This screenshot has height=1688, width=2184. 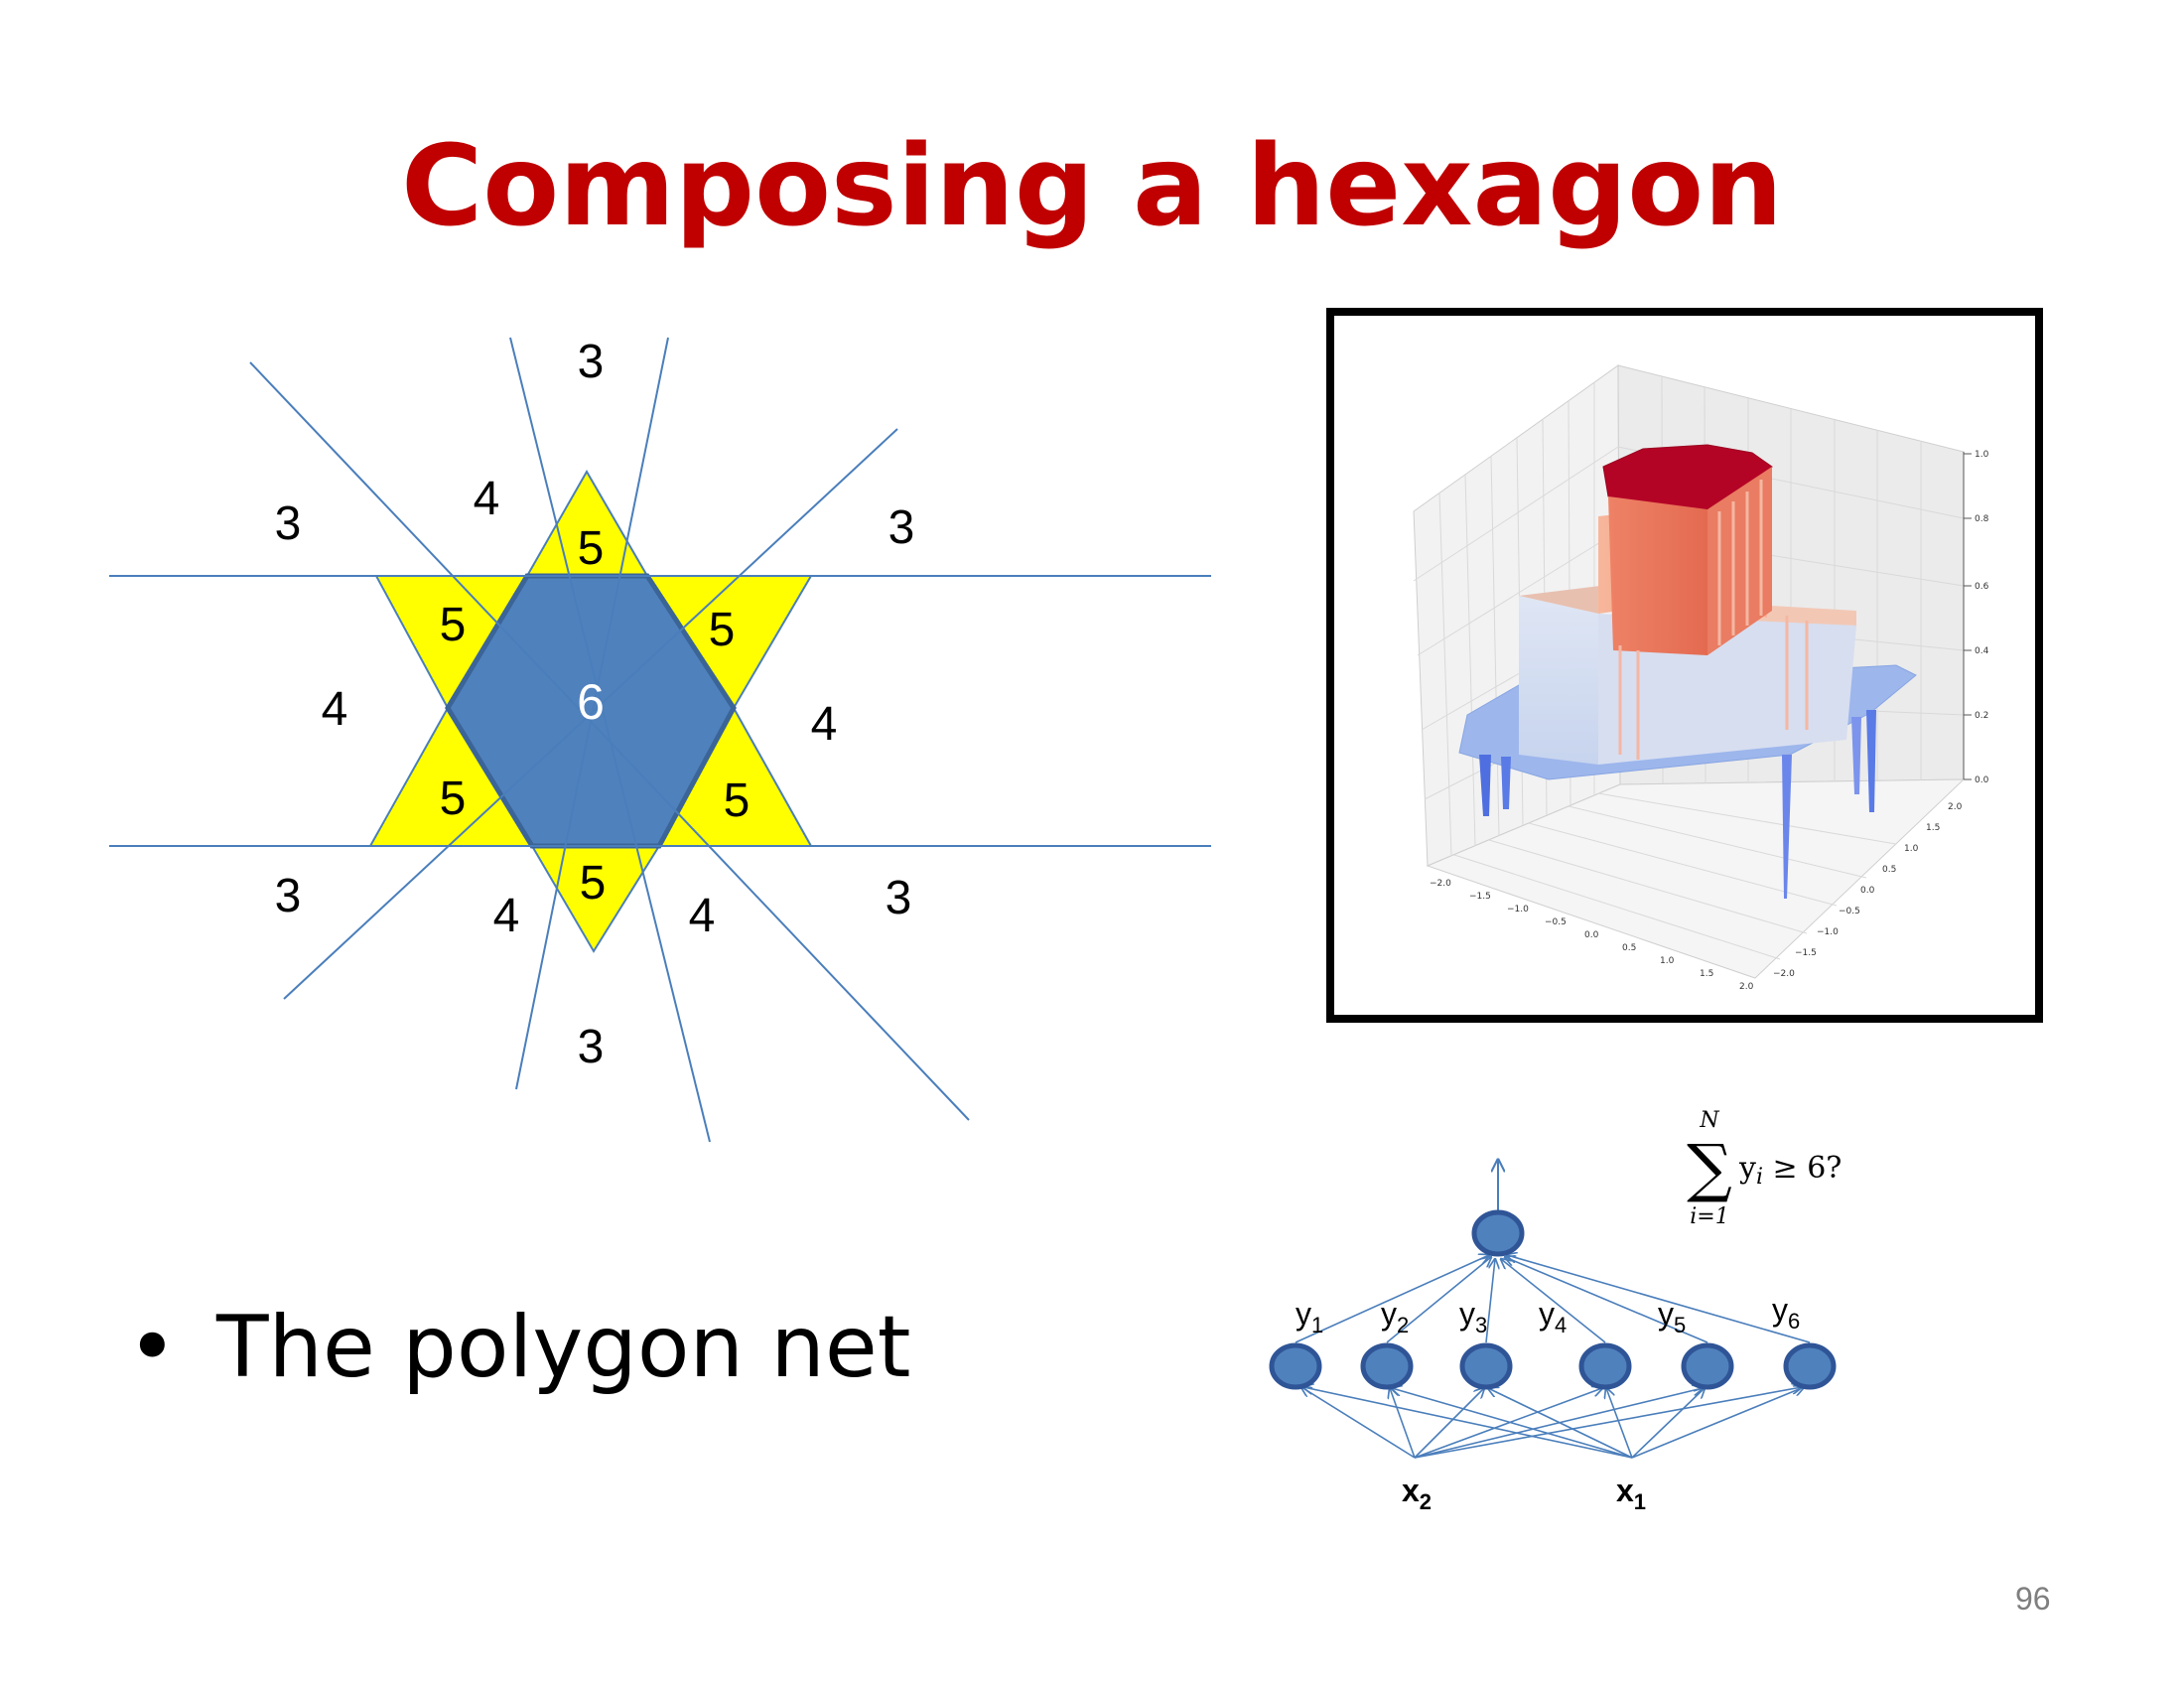 What do you see at coordinates (1480, 897) in the screenshot?
I see `x-tick-label: −1.5` at bounding box center [1480, 897].